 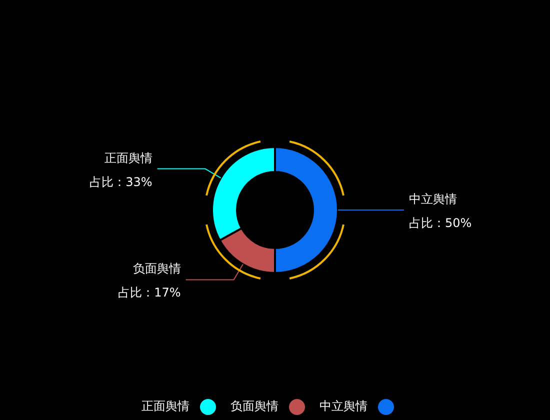 What do you see at coordinates (344, 406) in the screenshot?
I see `legend-label: 中立舆情` at bounding box center [344, 406].